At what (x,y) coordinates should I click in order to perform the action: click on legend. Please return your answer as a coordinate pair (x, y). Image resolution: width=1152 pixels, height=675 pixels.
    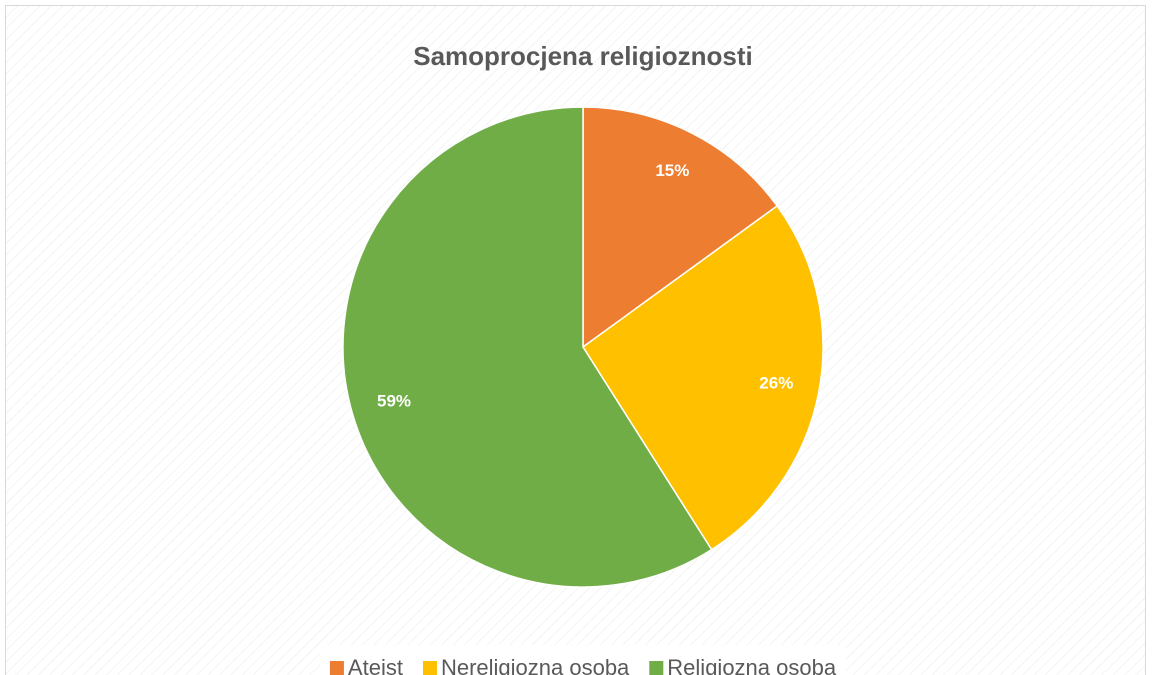
    Looking at the image, I should click on (583, 660).